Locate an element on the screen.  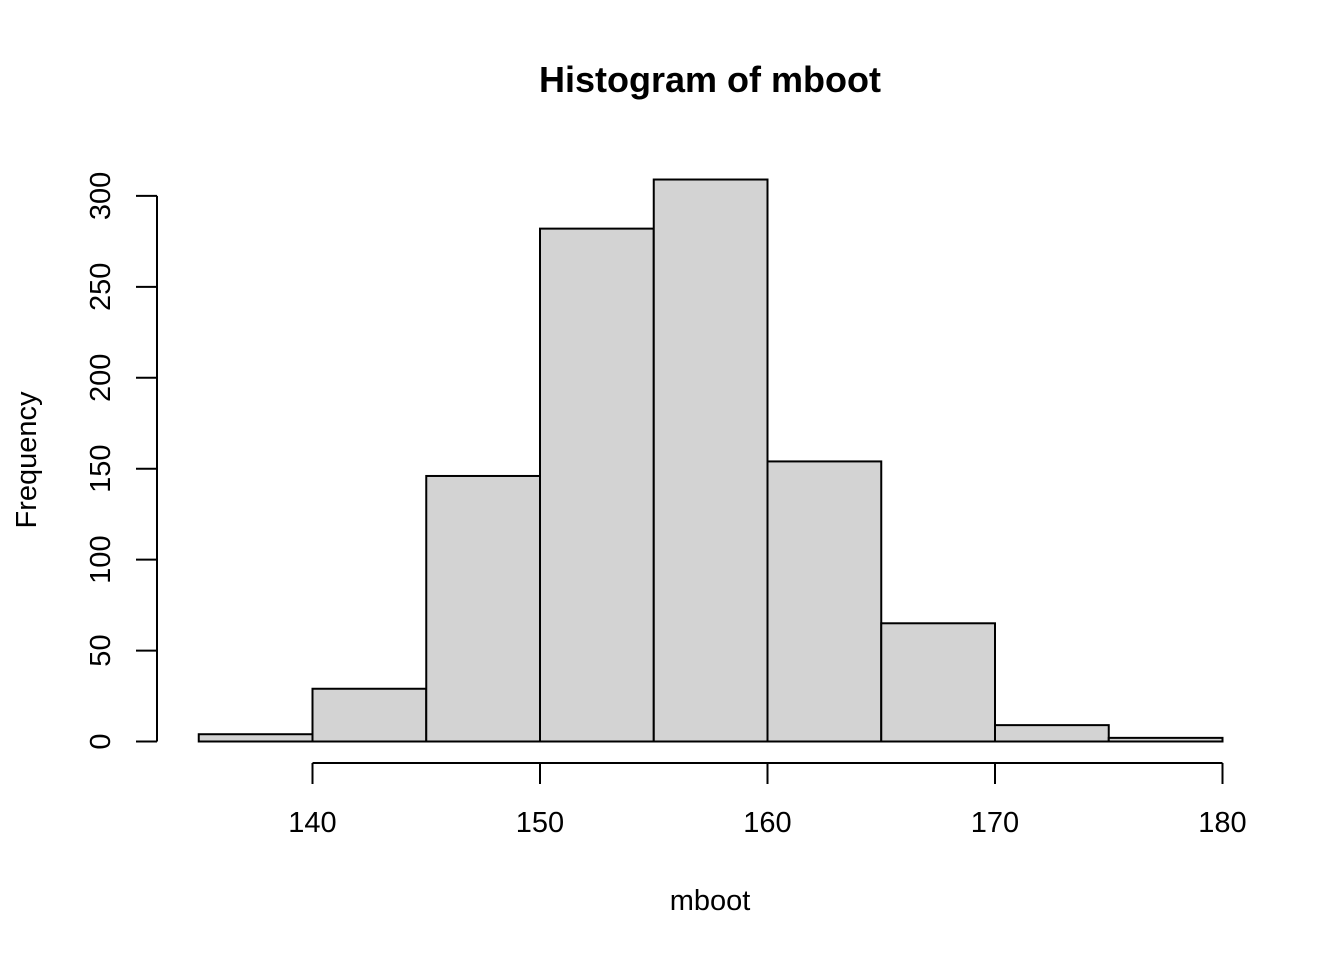
y-tick-label: 300 is located at coordinates (101, 196).